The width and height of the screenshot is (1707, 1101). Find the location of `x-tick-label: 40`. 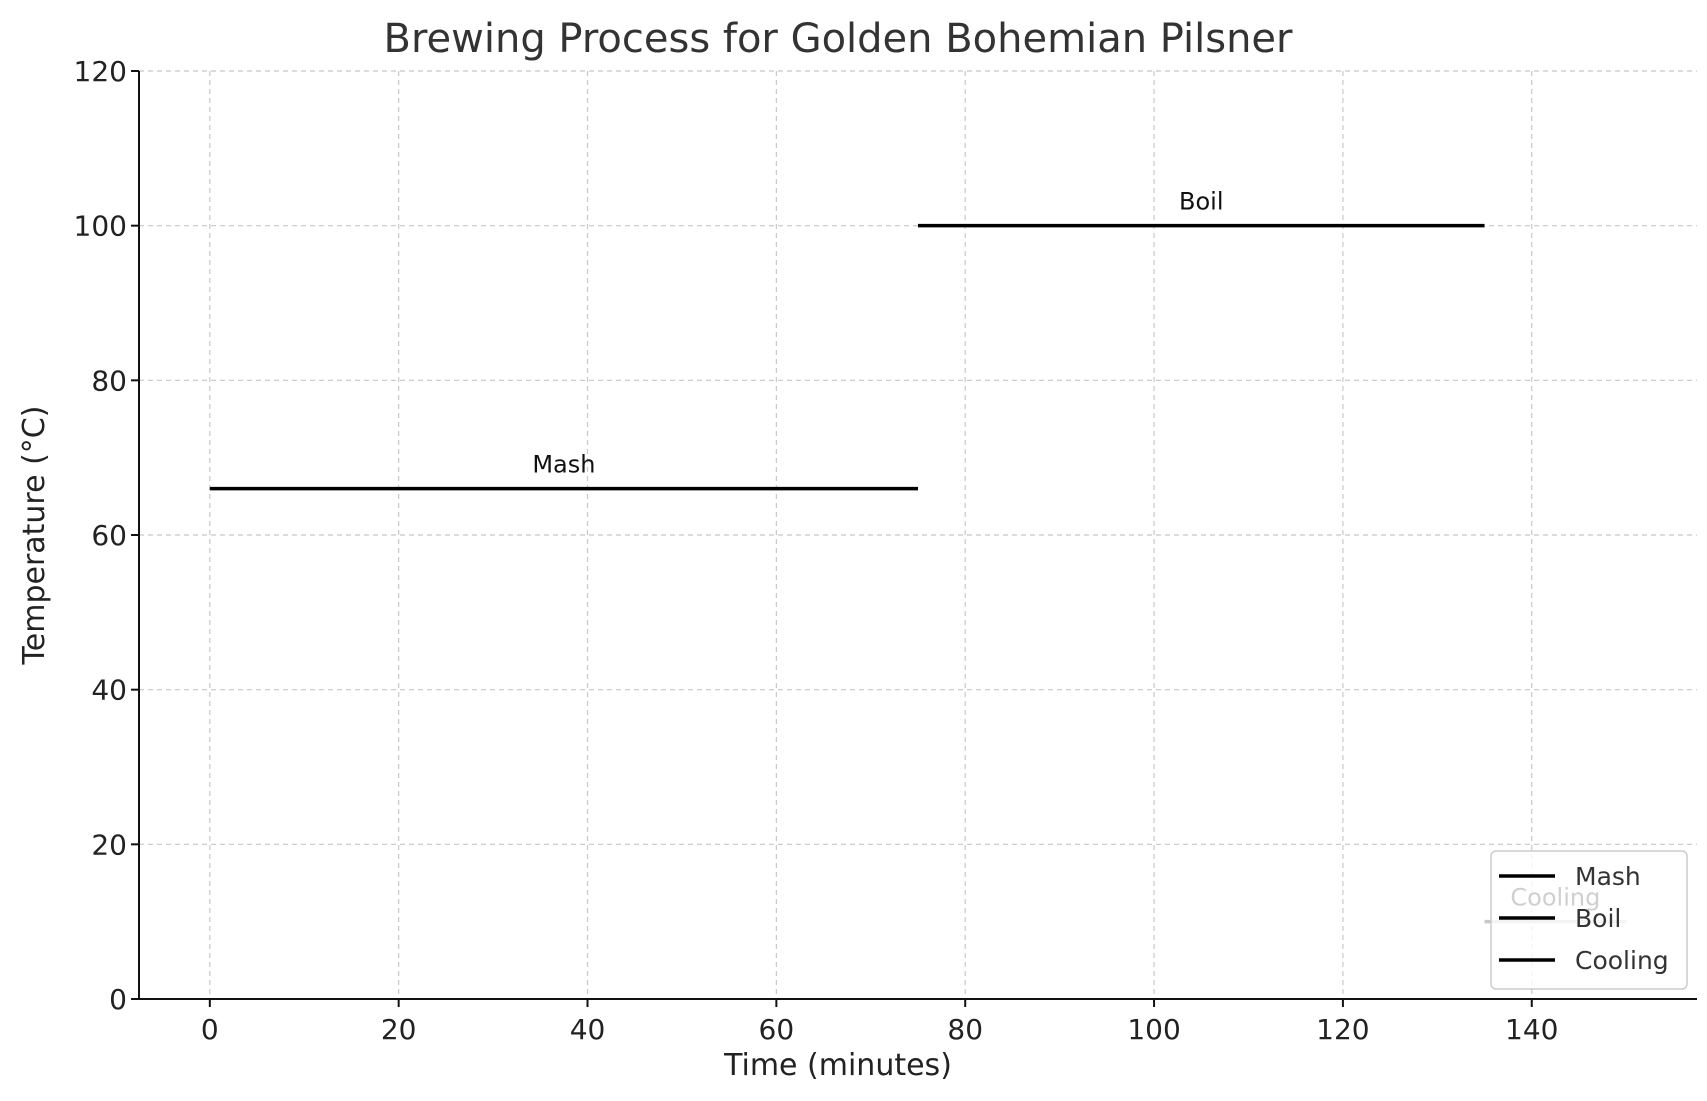

x-tick-label: 40 is located at coordinates (588, 1029).